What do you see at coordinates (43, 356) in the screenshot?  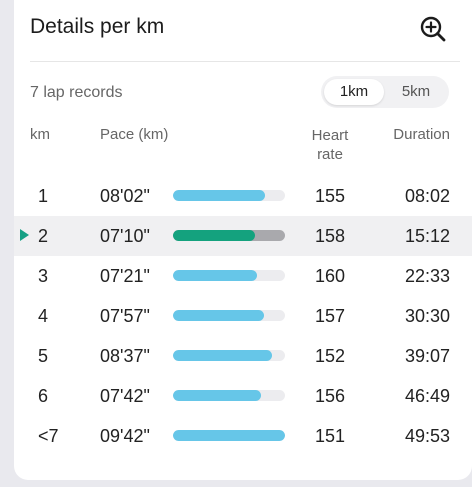 I see `lap-km: 5` at bounding box center [43, 356].